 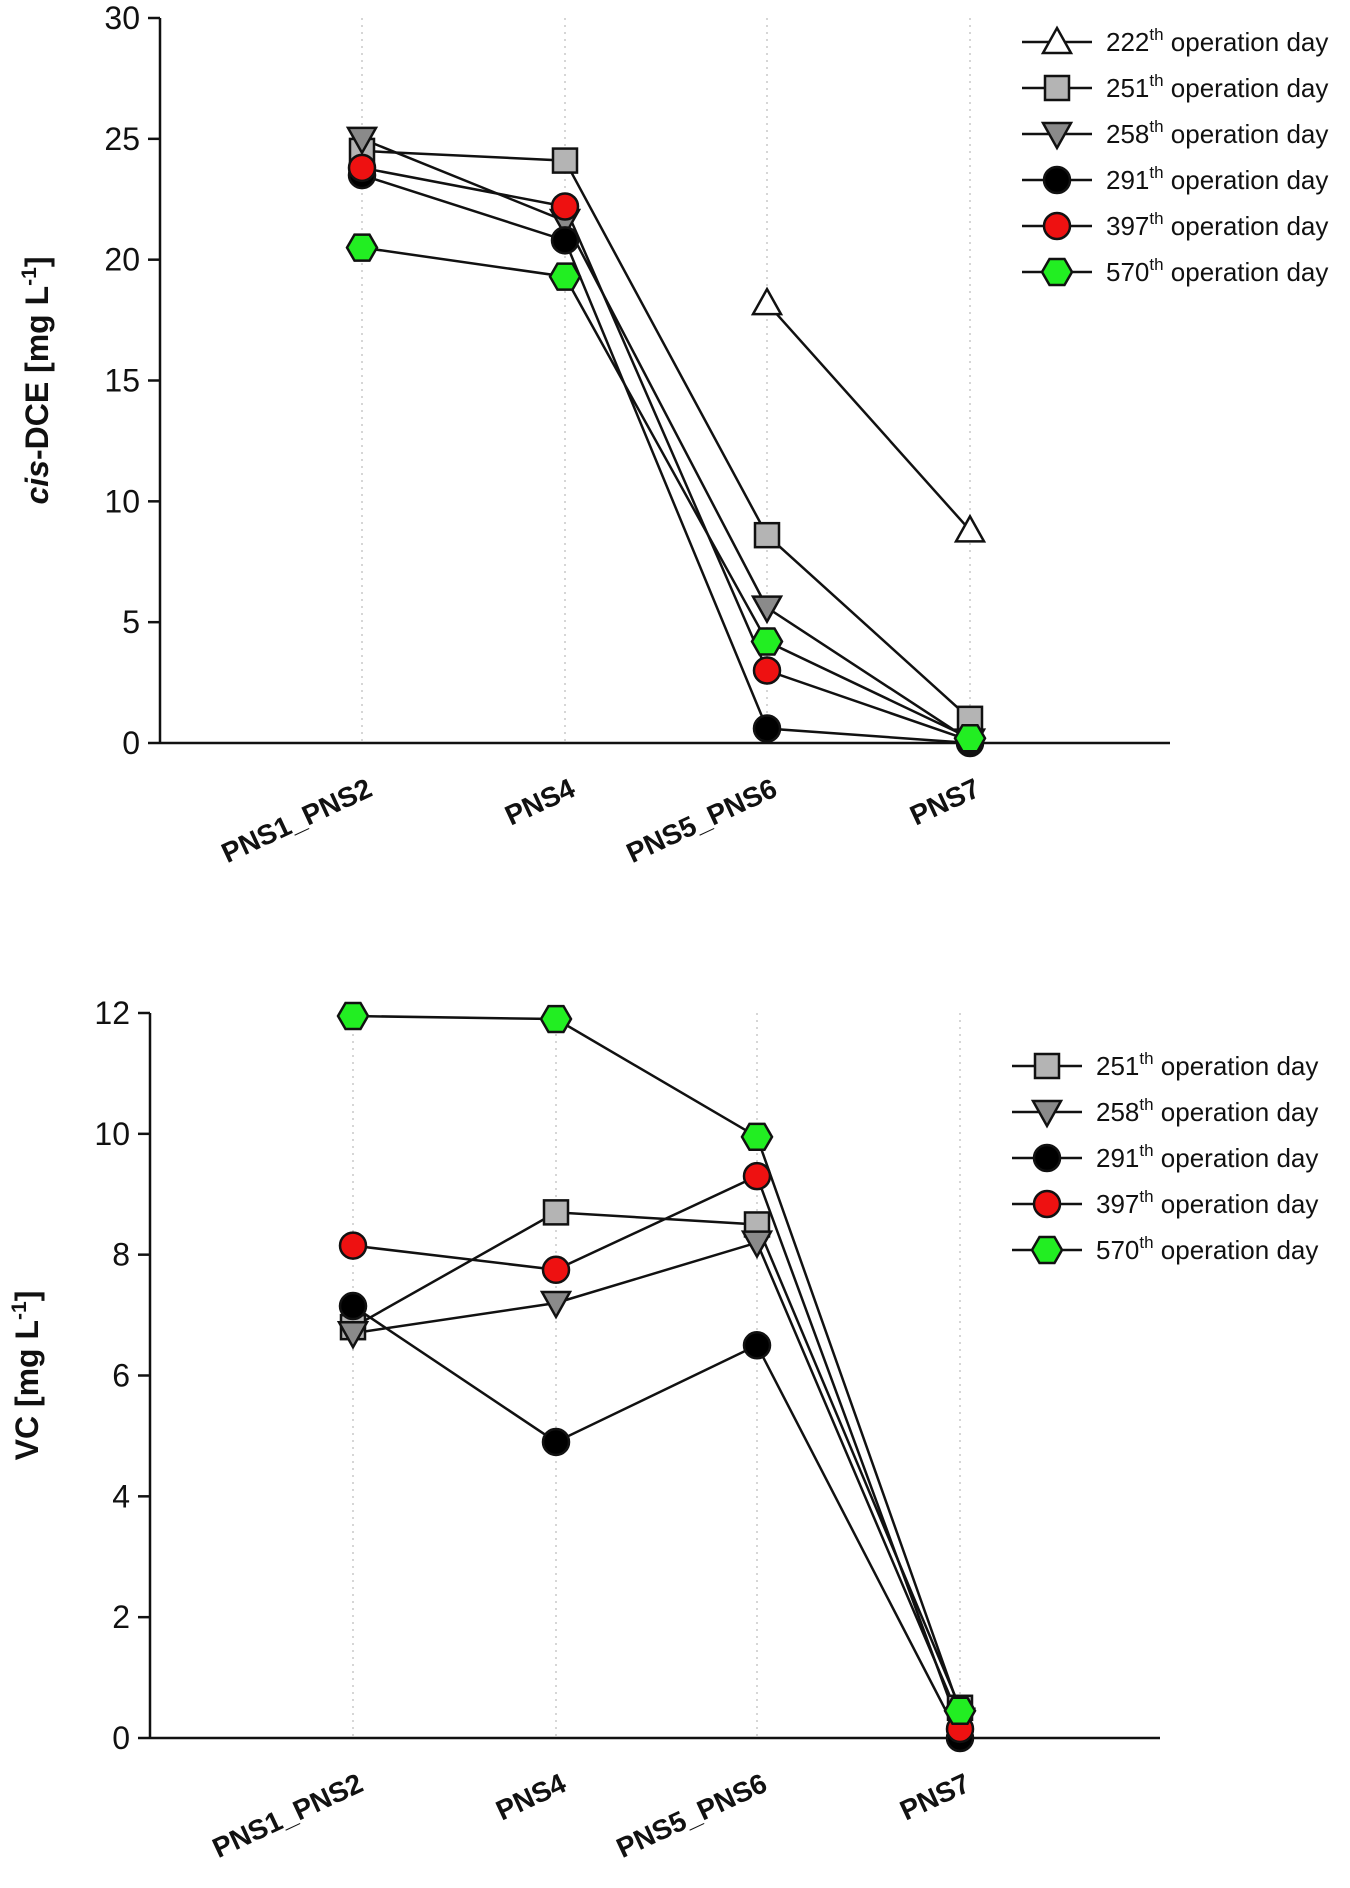 What do you see at coordinates (122, 139) in the screenshot?
I see `y-tick-label: 25` at bounding box center [122, 139].